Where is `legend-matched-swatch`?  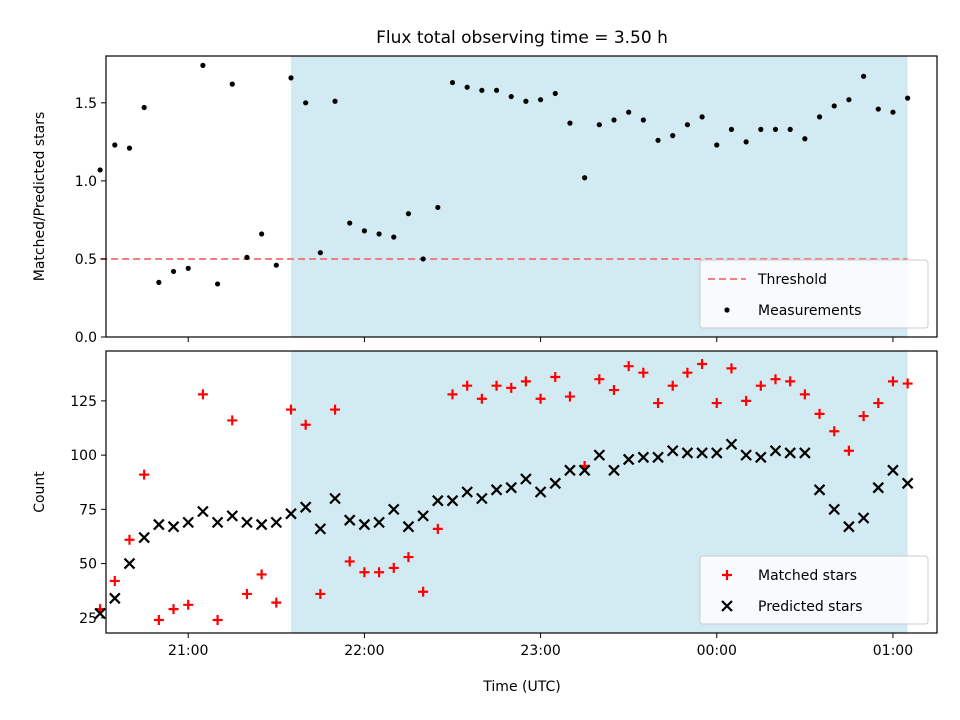 legend-matched-swatch is located at coordinates (727, 575).